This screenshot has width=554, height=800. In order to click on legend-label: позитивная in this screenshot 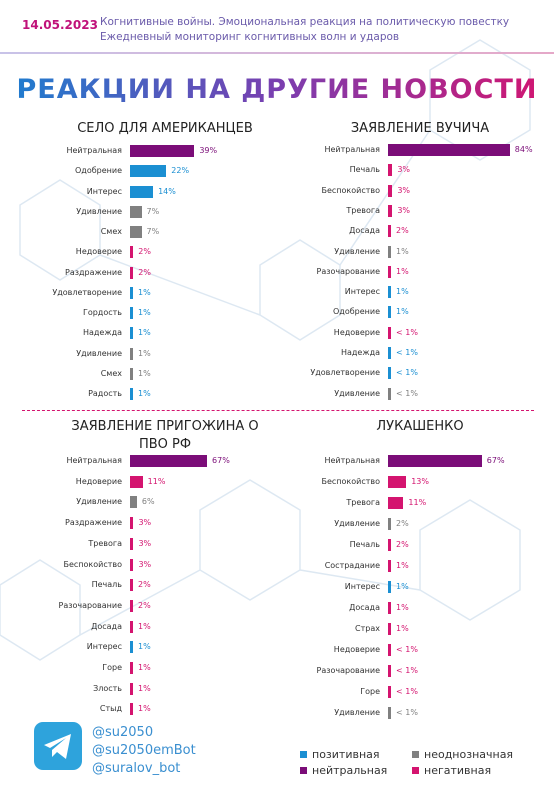, I will do `click(346, 754)`.